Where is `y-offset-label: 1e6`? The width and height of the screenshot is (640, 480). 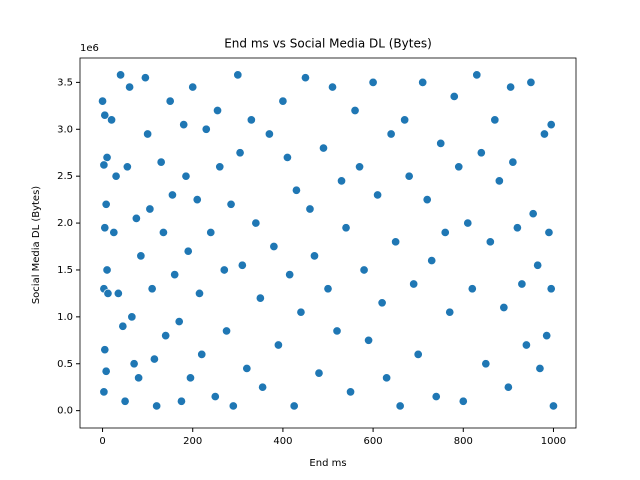 y-offset-label: 1e6 is located at coordinates (89, 48).